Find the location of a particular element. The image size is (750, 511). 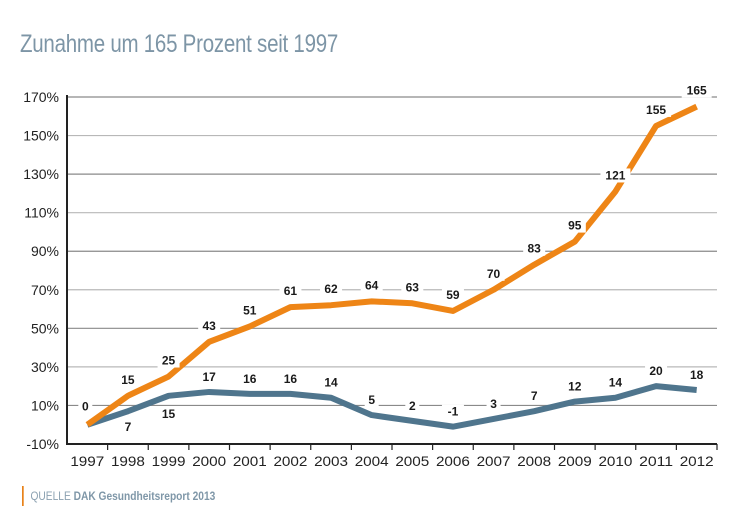

data-label-orange: 165 is located at coordinates (697, 91).